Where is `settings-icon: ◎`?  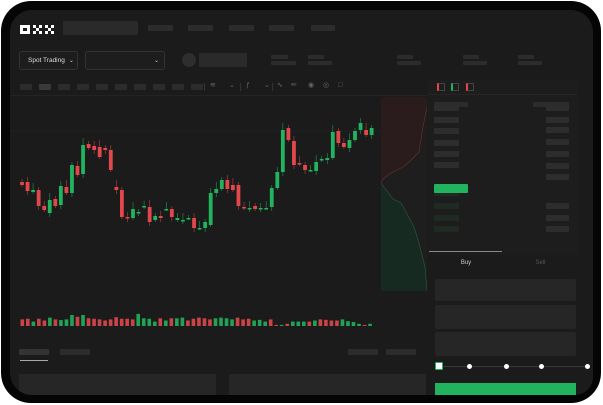
settings-icon: ◎ is located at coordinates (326, 85).